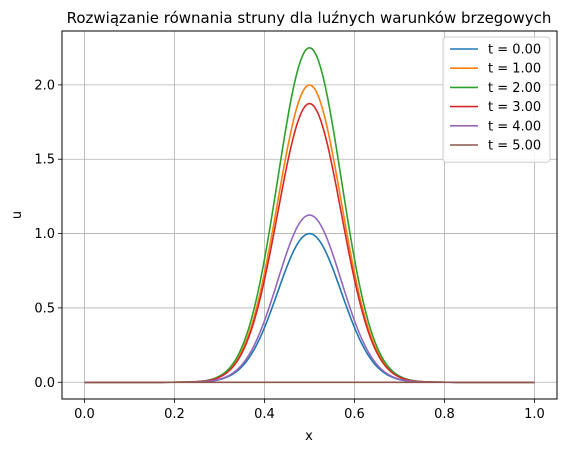  What do you see at coordinates (514, 146) in the screenshot?
I see `legend-label-6: t = 5.00` at bounding box center [514, 146].